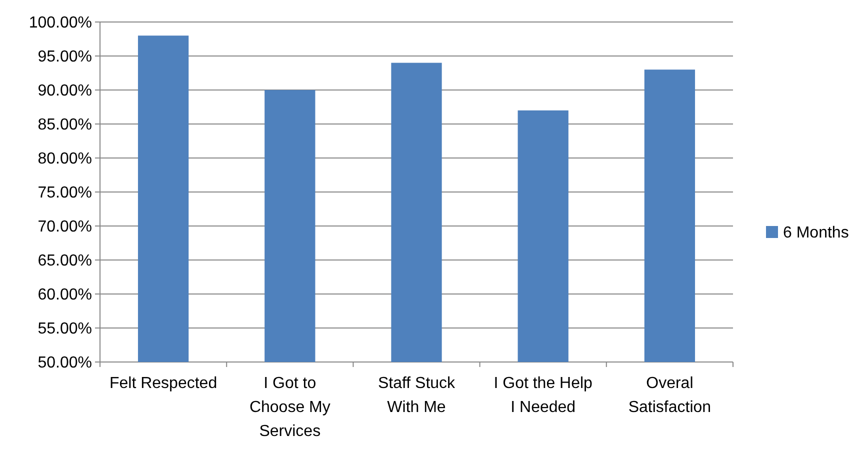 The image size is (861, 455). What do you see at coordinates (543, 395) in the screenshot?
I see `x-tick-label: I Got the Help I Needed` at bounding box center [543, 395].